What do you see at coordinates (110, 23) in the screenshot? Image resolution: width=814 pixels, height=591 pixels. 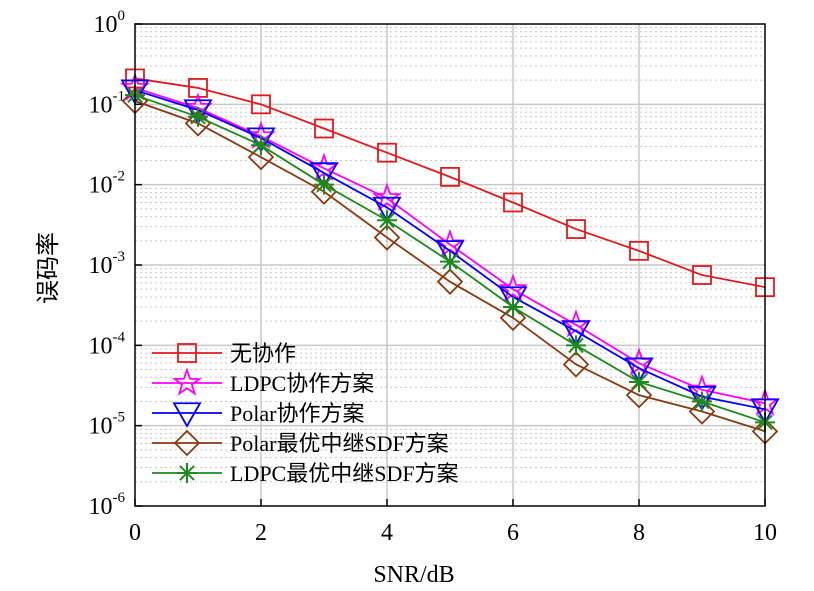 I see `y-tick-label: 10⁰` at bounding box center [110, 23].